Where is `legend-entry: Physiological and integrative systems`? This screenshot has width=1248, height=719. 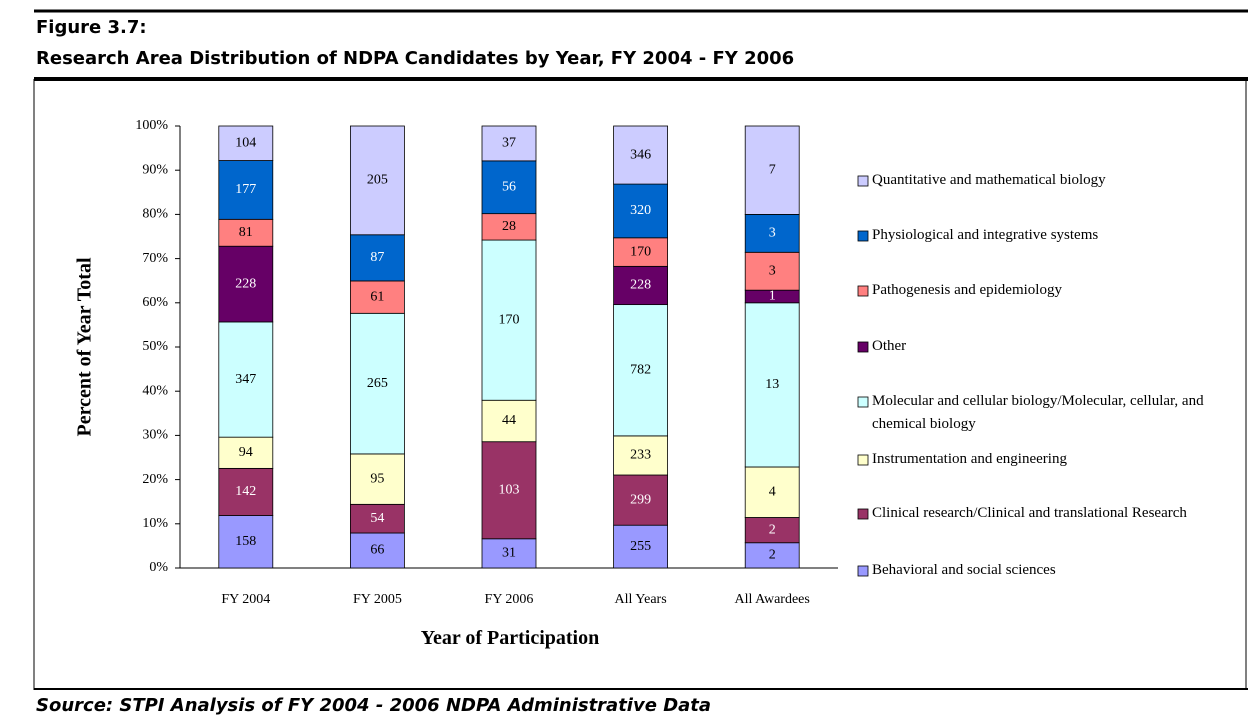
legend-entry: Physiological and integrative systems is located at coordinates (985, 235).